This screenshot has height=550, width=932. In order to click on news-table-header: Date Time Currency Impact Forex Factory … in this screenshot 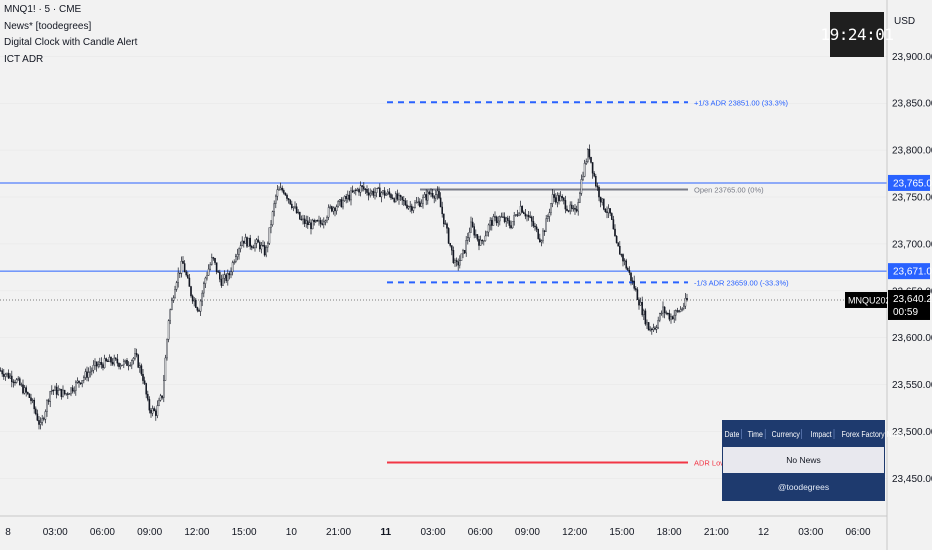, I will do `click(813, 434)`.